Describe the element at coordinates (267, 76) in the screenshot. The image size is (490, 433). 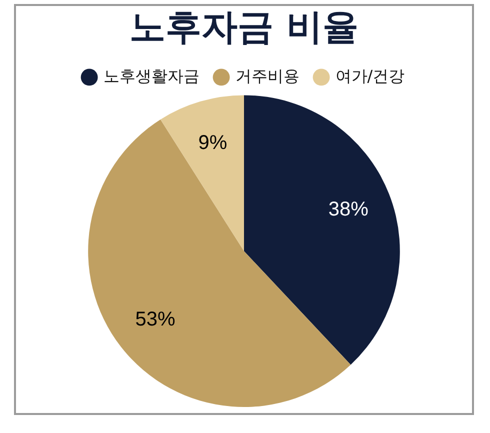
I see `legend-label: 거주비용` at that location.